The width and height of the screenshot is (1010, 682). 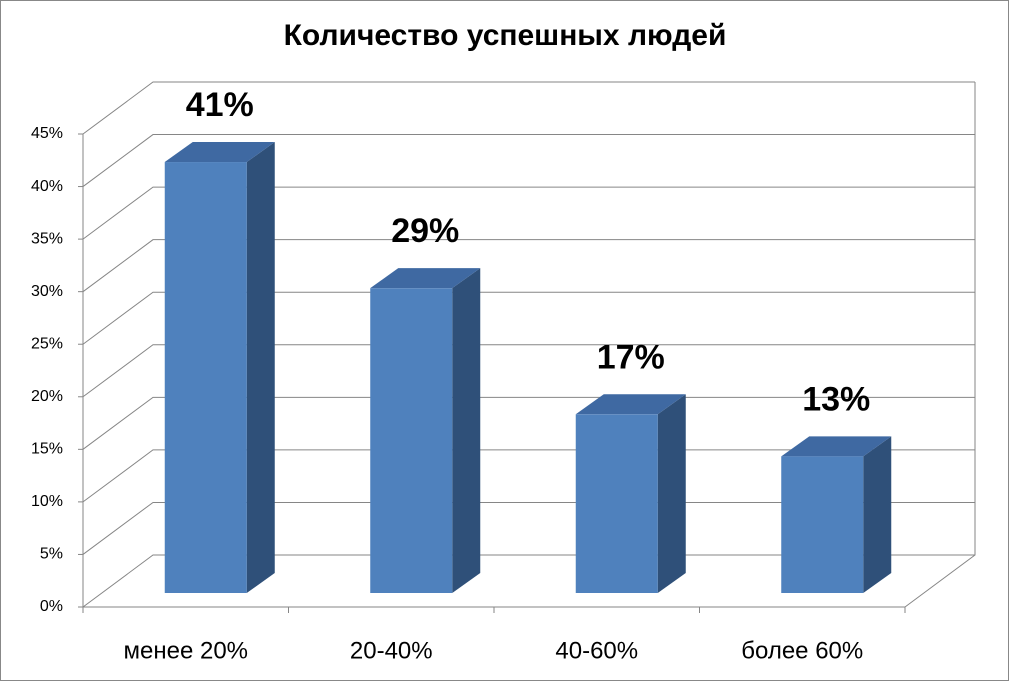 What do you see at coordinates (47, 186) in the screenshot?
I see `y-tick-label: 40%` at bounding box center [47, 186].